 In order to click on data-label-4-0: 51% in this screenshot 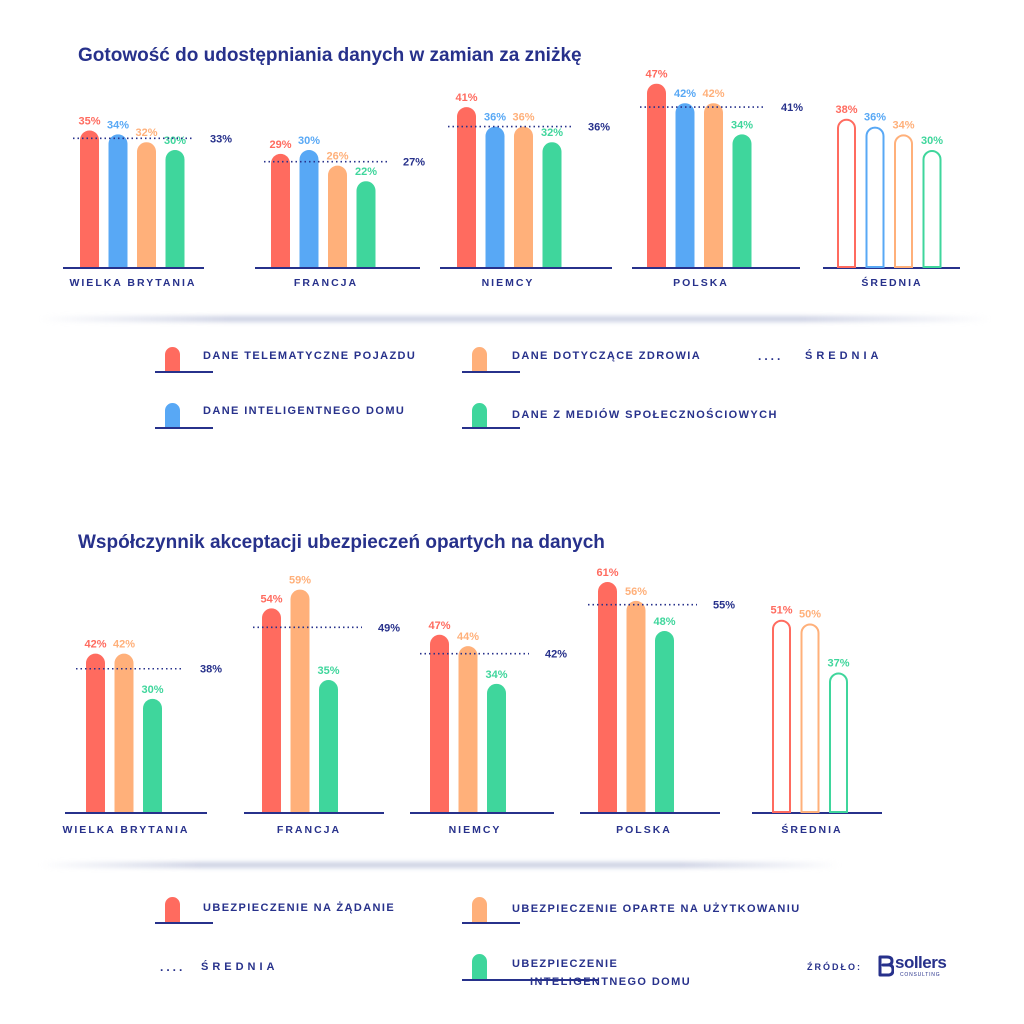, I will do `click(781, 611)`.